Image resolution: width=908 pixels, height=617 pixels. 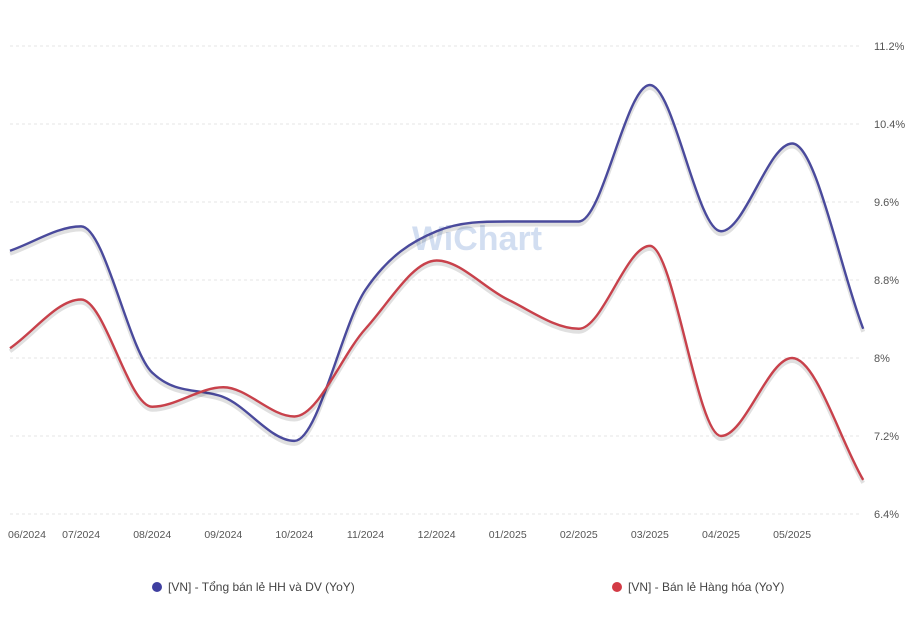 What do you see at coordinates (721, 535) in the screenshot?
I see `x-tick-label: 04/2025` at bounding box center [721, 535].